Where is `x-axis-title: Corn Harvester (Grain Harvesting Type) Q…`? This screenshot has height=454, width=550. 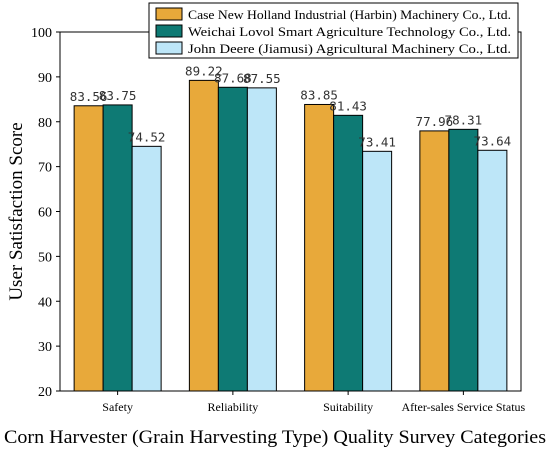
x-axis-title: Corn Harvester (Grain Harvesting Type) Q… is located at coordinates (275, 437).